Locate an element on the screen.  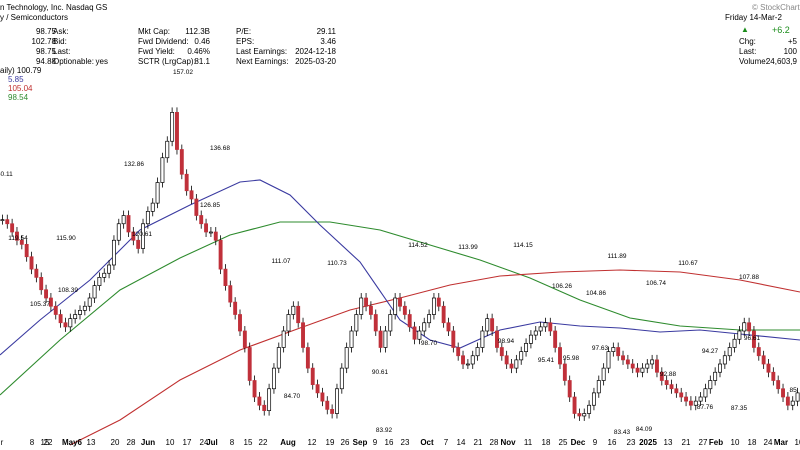
price-label: 119.54 is located at coordinates (18, 238).